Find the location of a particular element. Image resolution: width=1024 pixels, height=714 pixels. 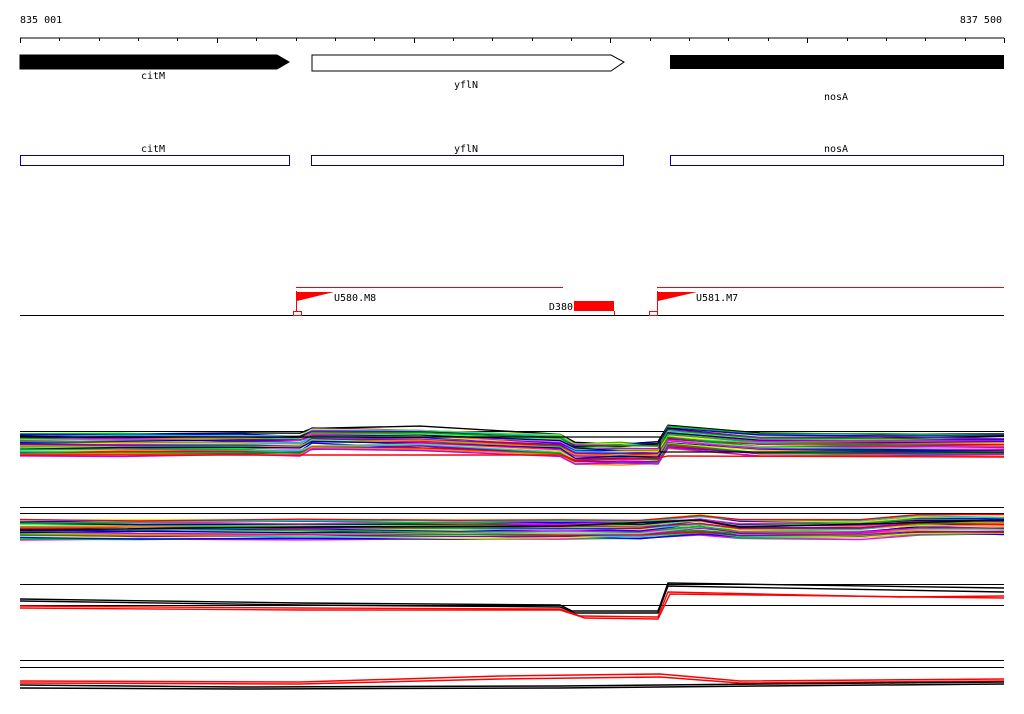

gene-box-nosa: nosA is located at coordinates (837, 155).